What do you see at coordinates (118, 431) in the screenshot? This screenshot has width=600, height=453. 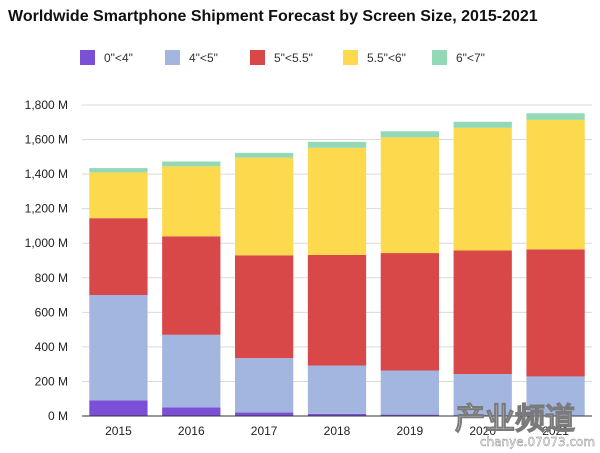 I see `x-tick-label: 2015` at bounding box center [118, 431].